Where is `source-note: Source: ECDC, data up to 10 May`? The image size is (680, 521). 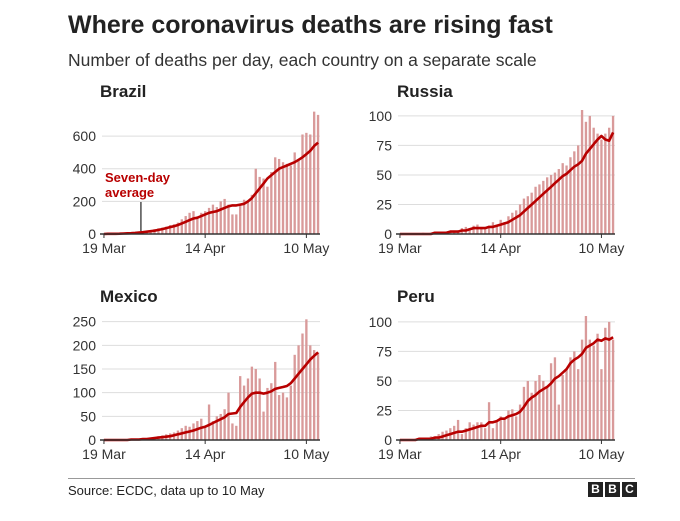 source-note: Source: ECDC, data up to 10 May is located at coordinates (166, 490).